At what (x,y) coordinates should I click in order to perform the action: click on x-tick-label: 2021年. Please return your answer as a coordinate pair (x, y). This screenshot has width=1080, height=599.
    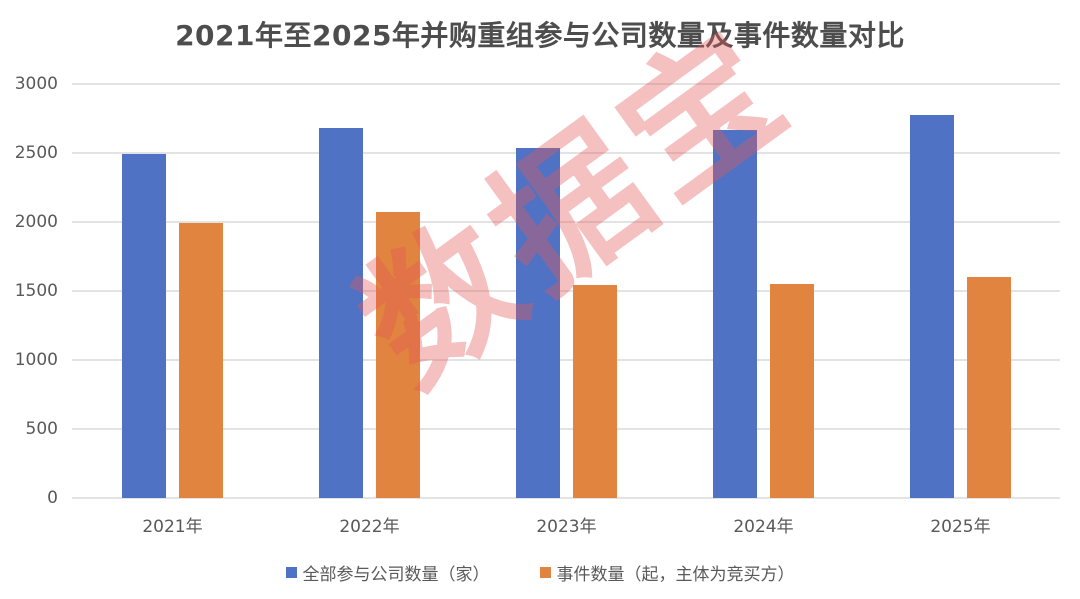
    Looking at the image, I should click on (172, 527).